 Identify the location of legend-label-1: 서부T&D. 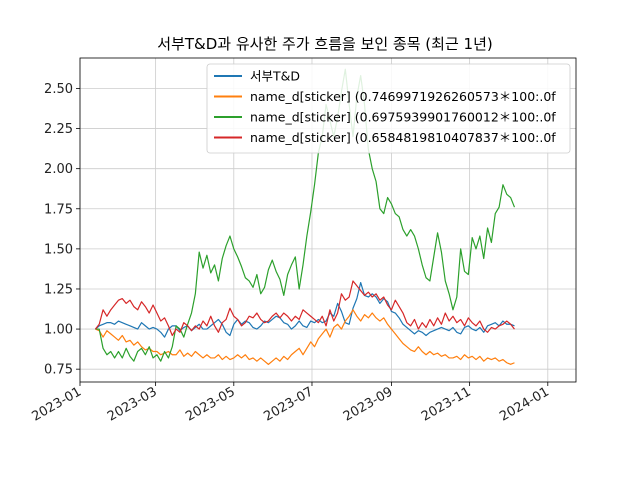
(275, 76).